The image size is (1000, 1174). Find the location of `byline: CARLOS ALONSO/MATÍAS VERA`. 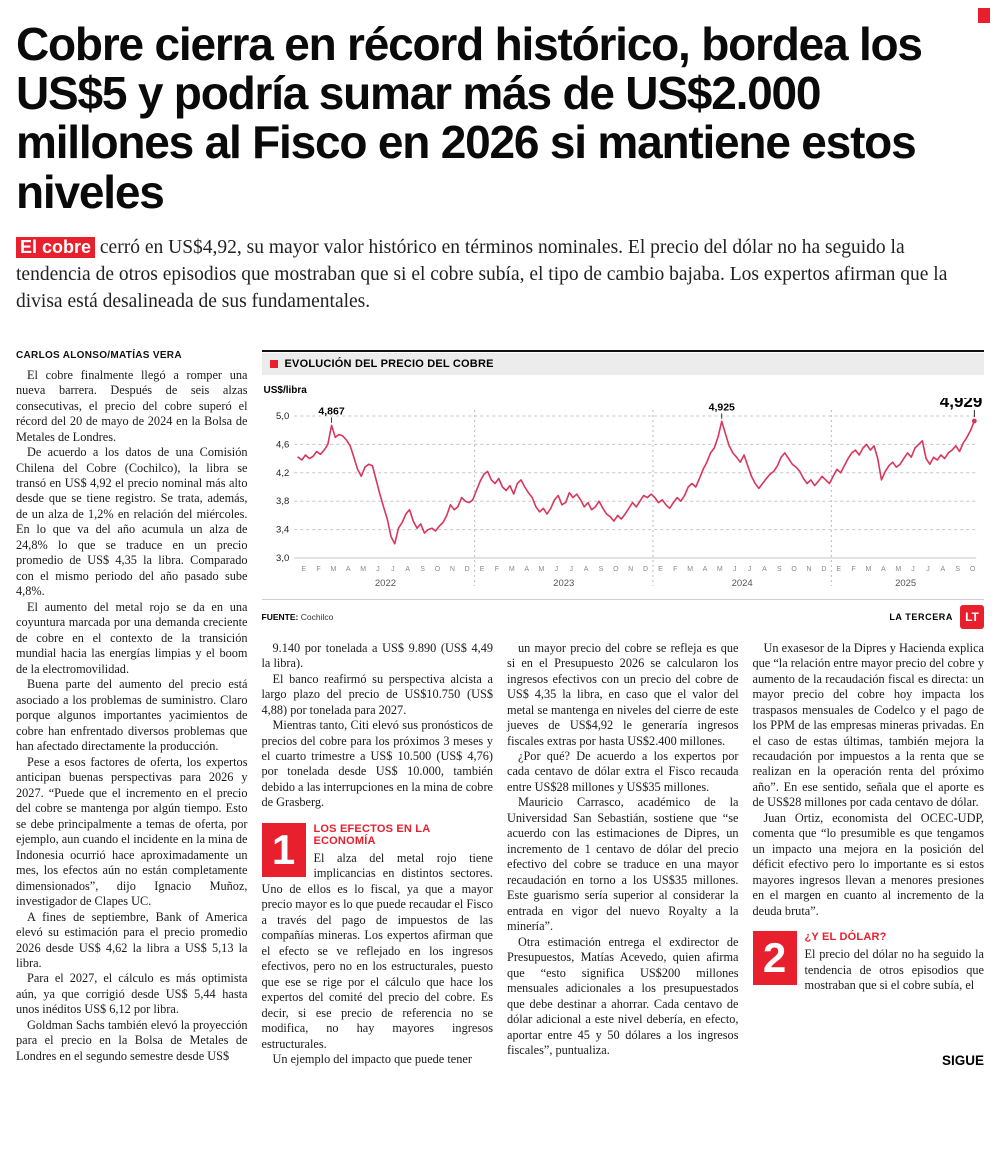

byline: CARLOS ALONSO/MATÍAS VERA is located at coordinates (99, 355).